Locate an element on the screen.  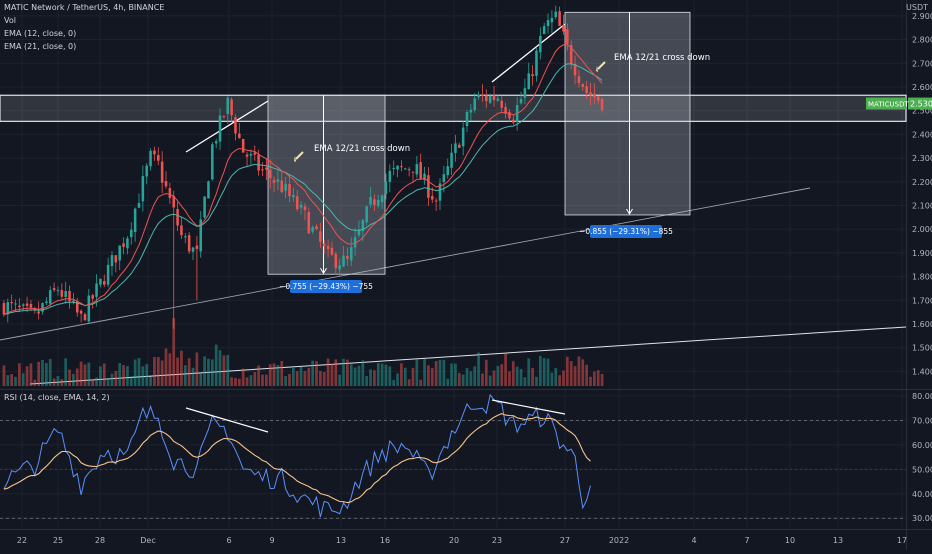
time-tick-label: 27 is located at coordinates (565, 540).